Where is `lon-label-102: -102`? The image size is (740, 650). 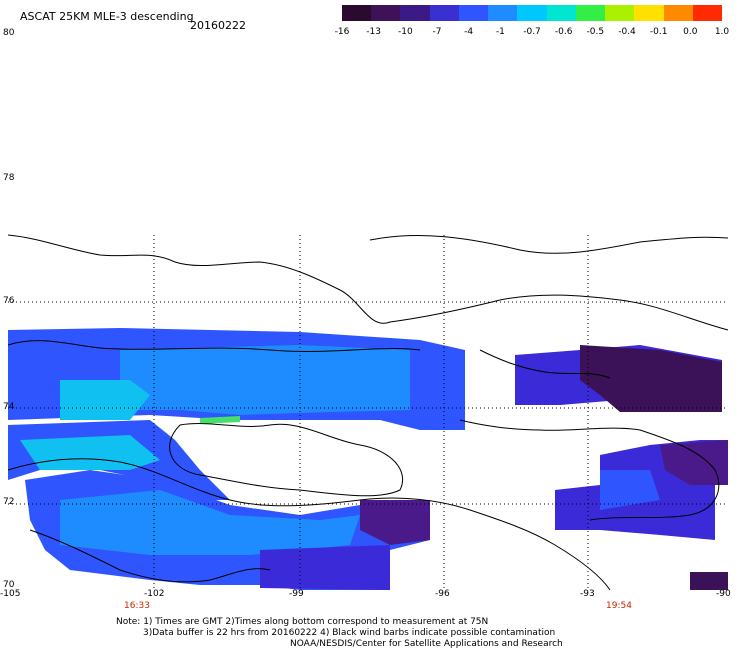 lon-label-102: -102 is located at coordinates (154, 594).